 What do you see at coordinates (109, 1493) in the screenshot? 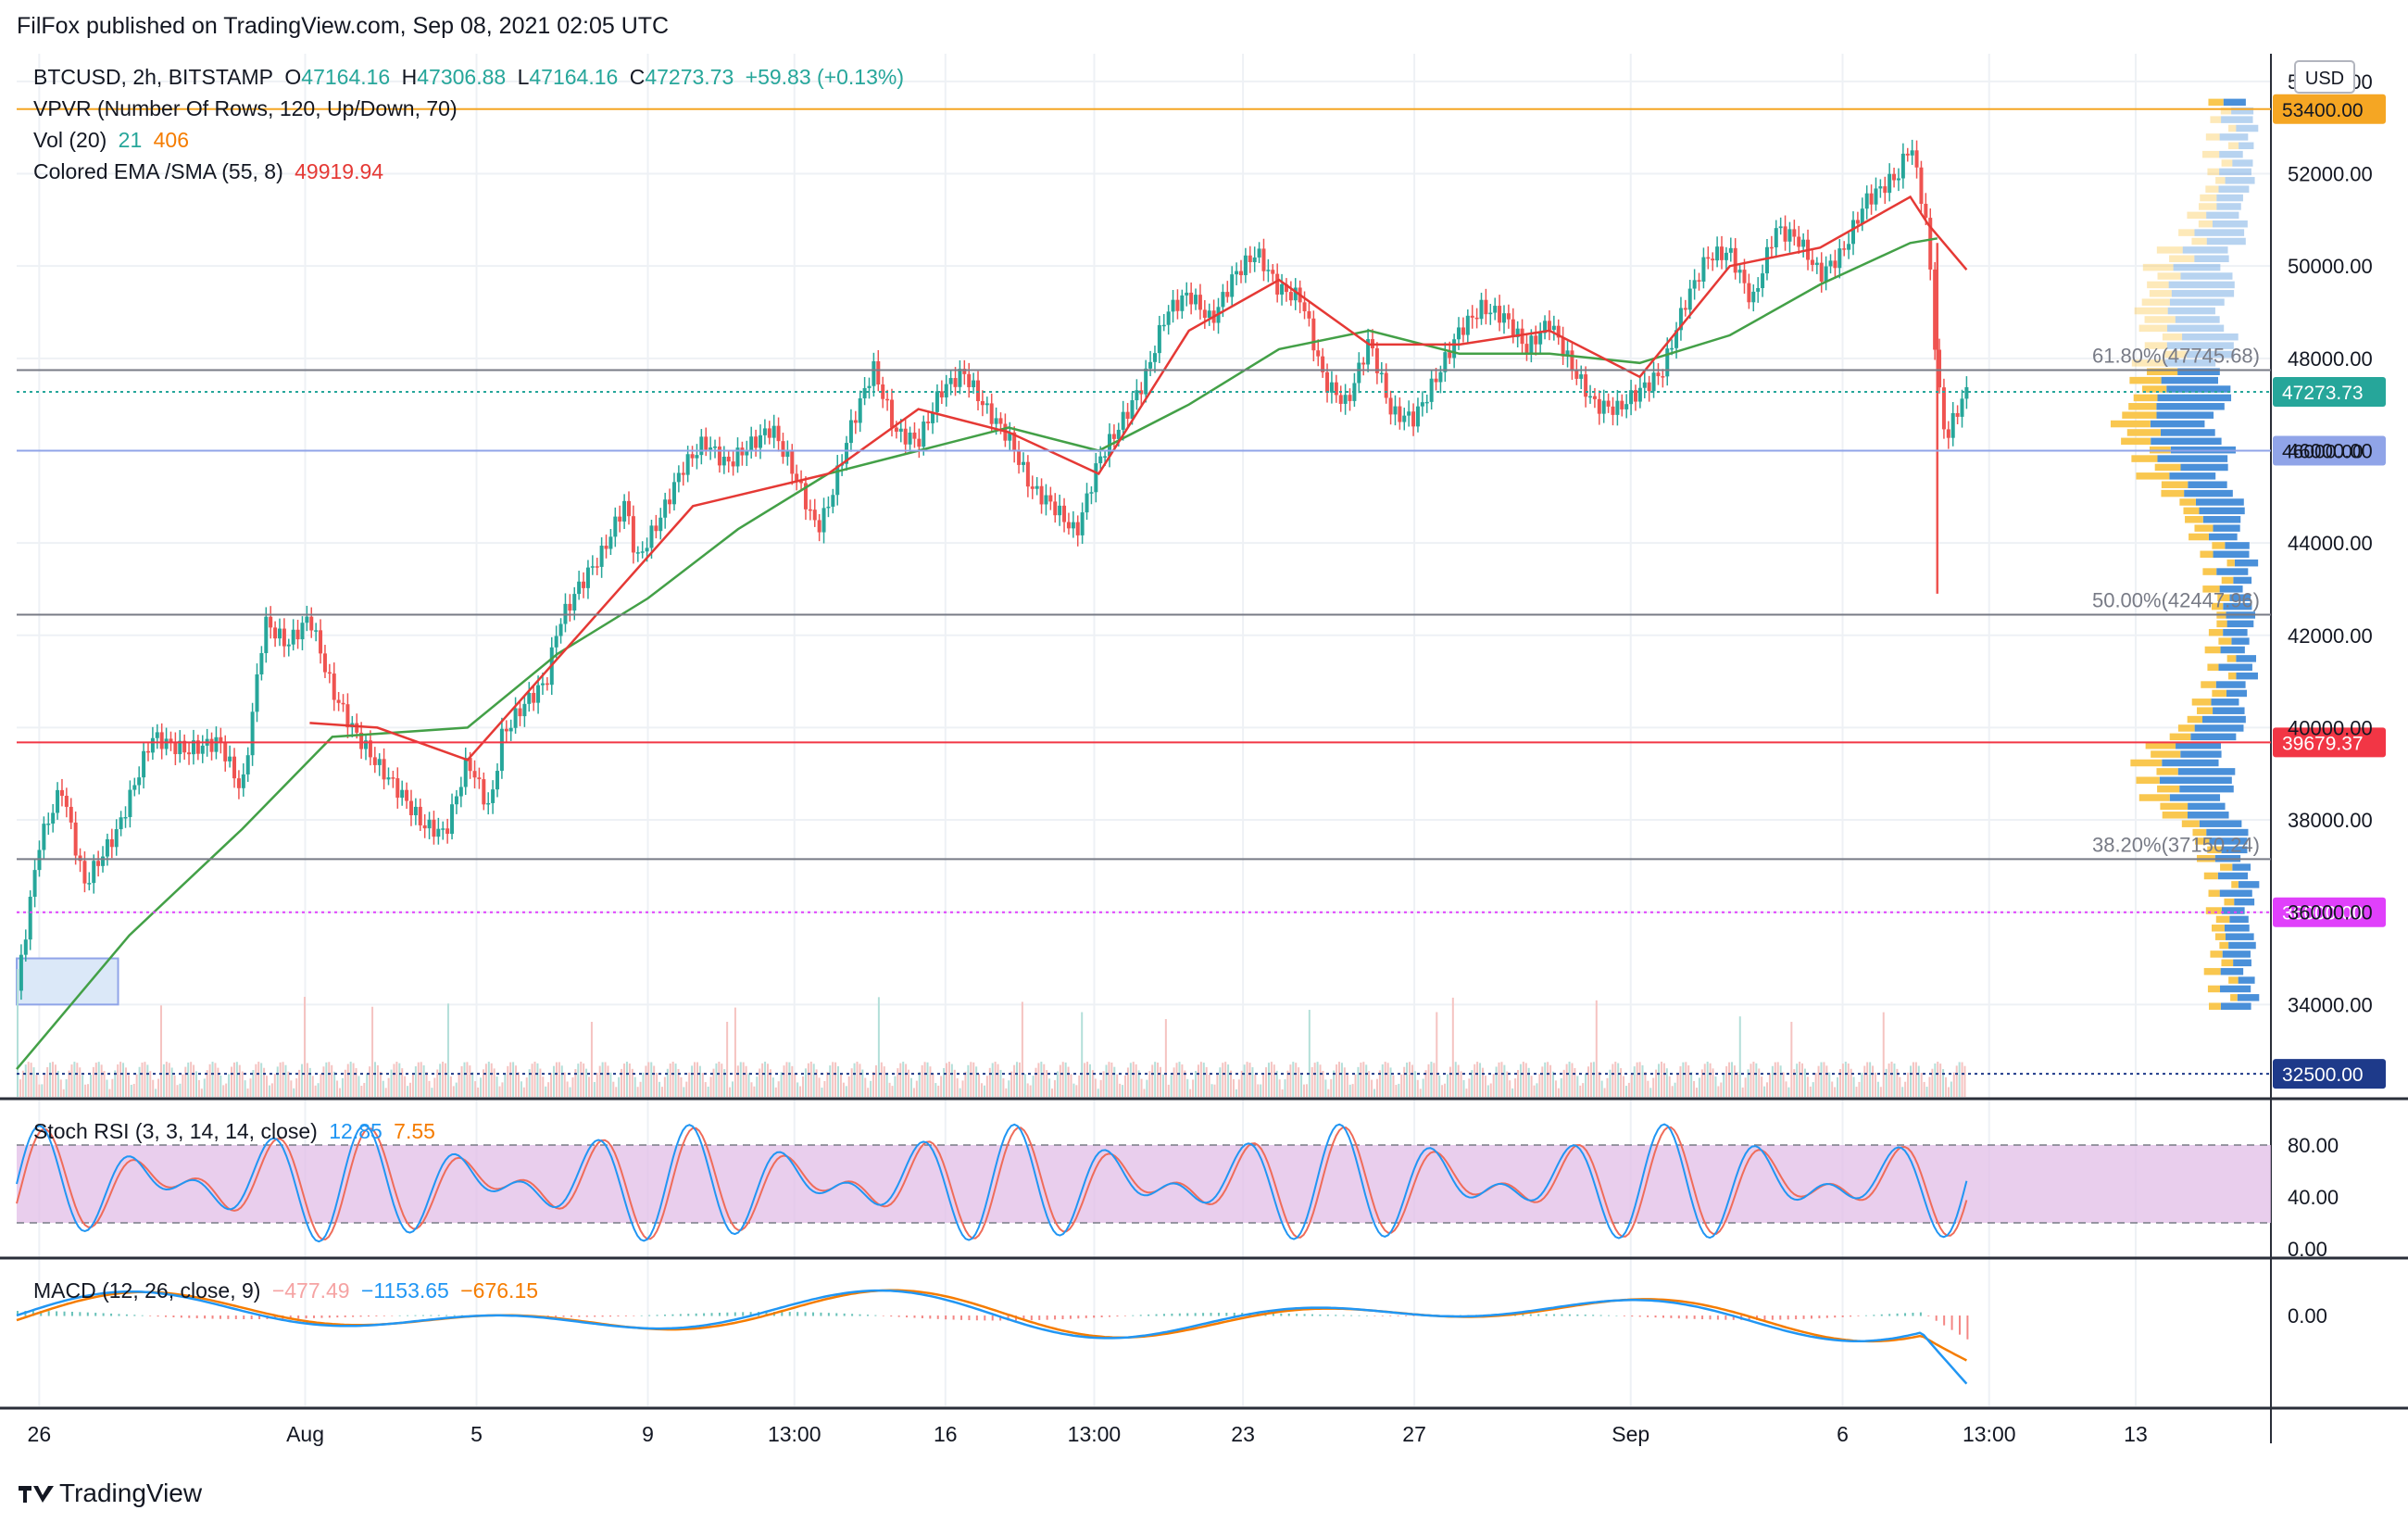
I see `tradingview-logo: TradingView` at bounding box center [109, 1493].